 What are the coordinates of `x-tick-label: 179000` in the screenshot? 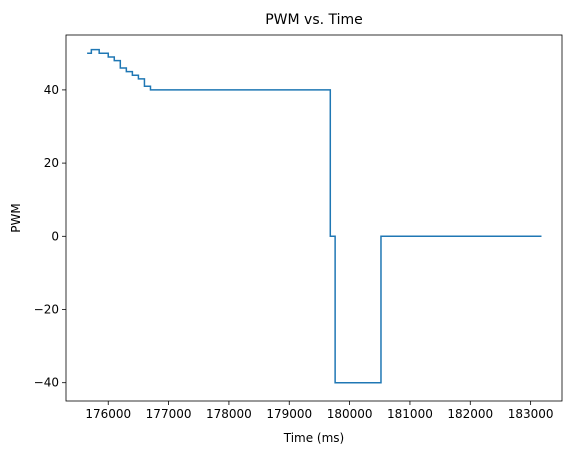 It's located at (289, 414).